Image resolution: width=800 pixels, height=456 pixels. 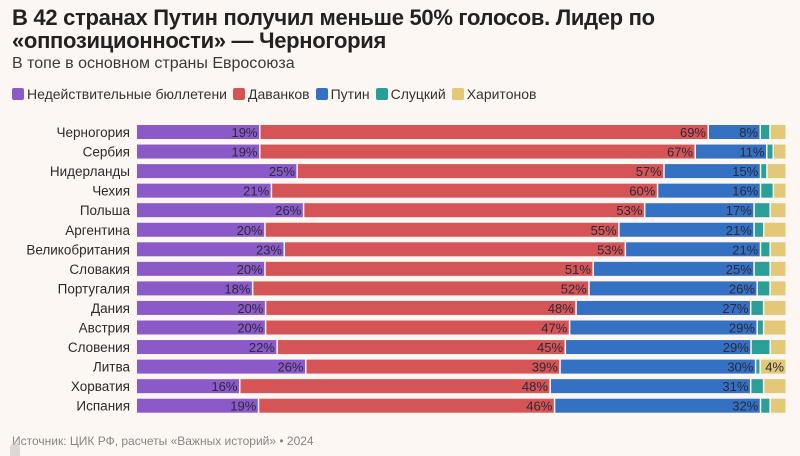 What do you see at coordinates (774, 367) in the screenshot?
I see `data-label: 4%` at bounding box center [774, 367].